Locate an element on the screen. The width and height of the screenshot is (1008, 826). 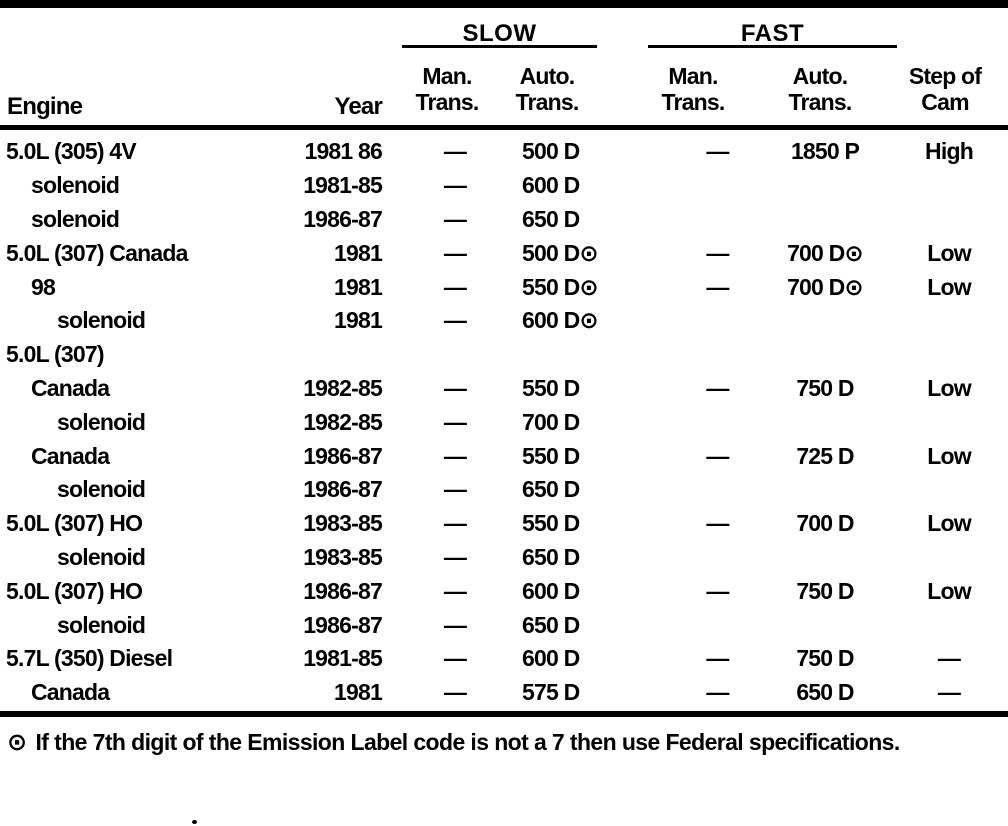
year-cell is located at coordinates (342, 355).